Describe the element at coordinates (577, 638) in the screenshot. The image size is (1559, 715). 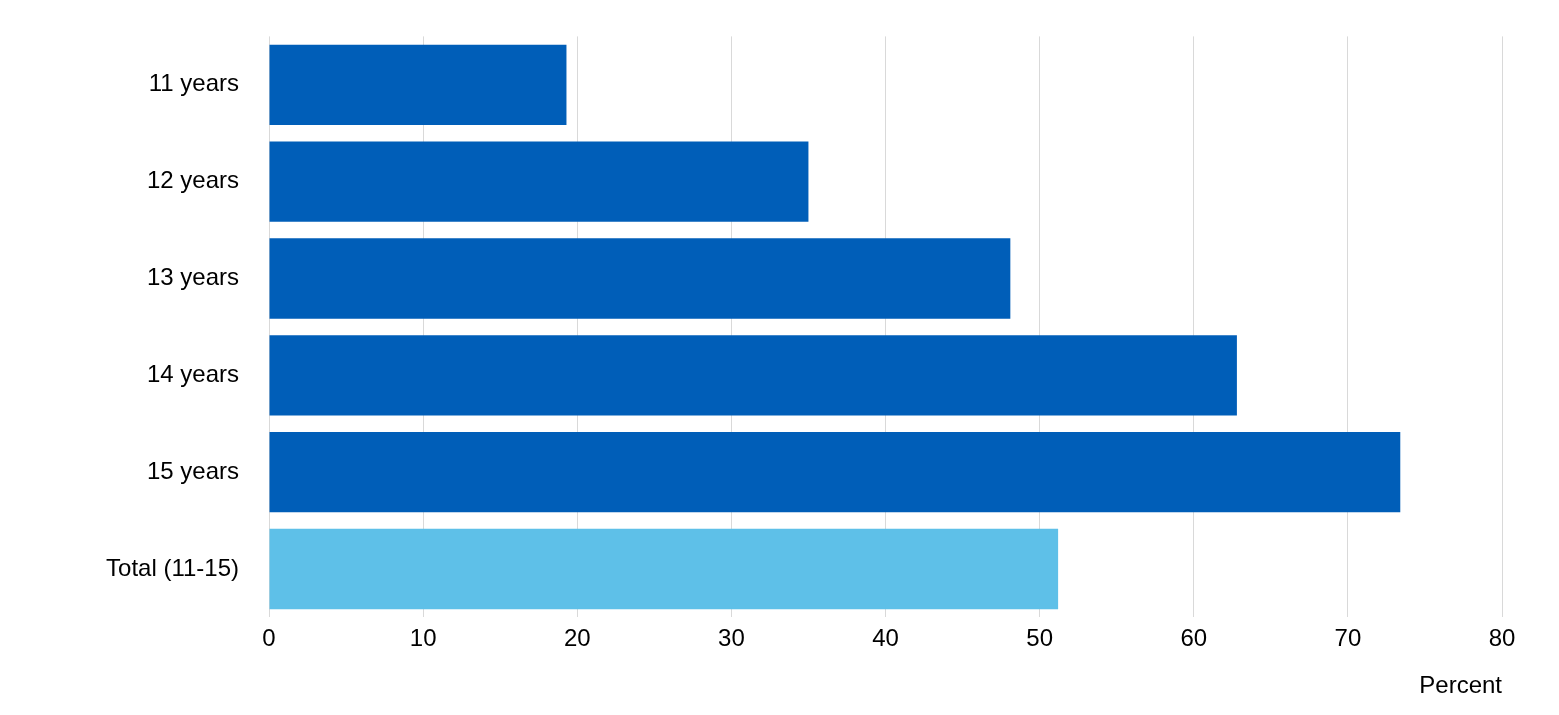
I see `x-tick-label: 20` at that location.